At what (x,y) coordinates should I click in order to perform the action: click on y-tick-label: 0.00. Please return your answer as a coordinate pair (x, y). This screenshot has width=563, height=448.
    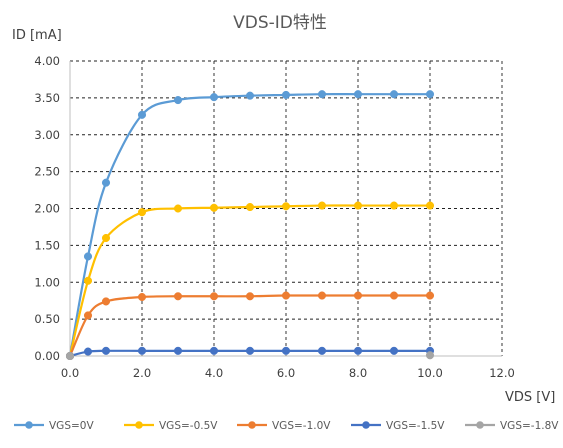
    Looking at the image, I should click on (47, 356).